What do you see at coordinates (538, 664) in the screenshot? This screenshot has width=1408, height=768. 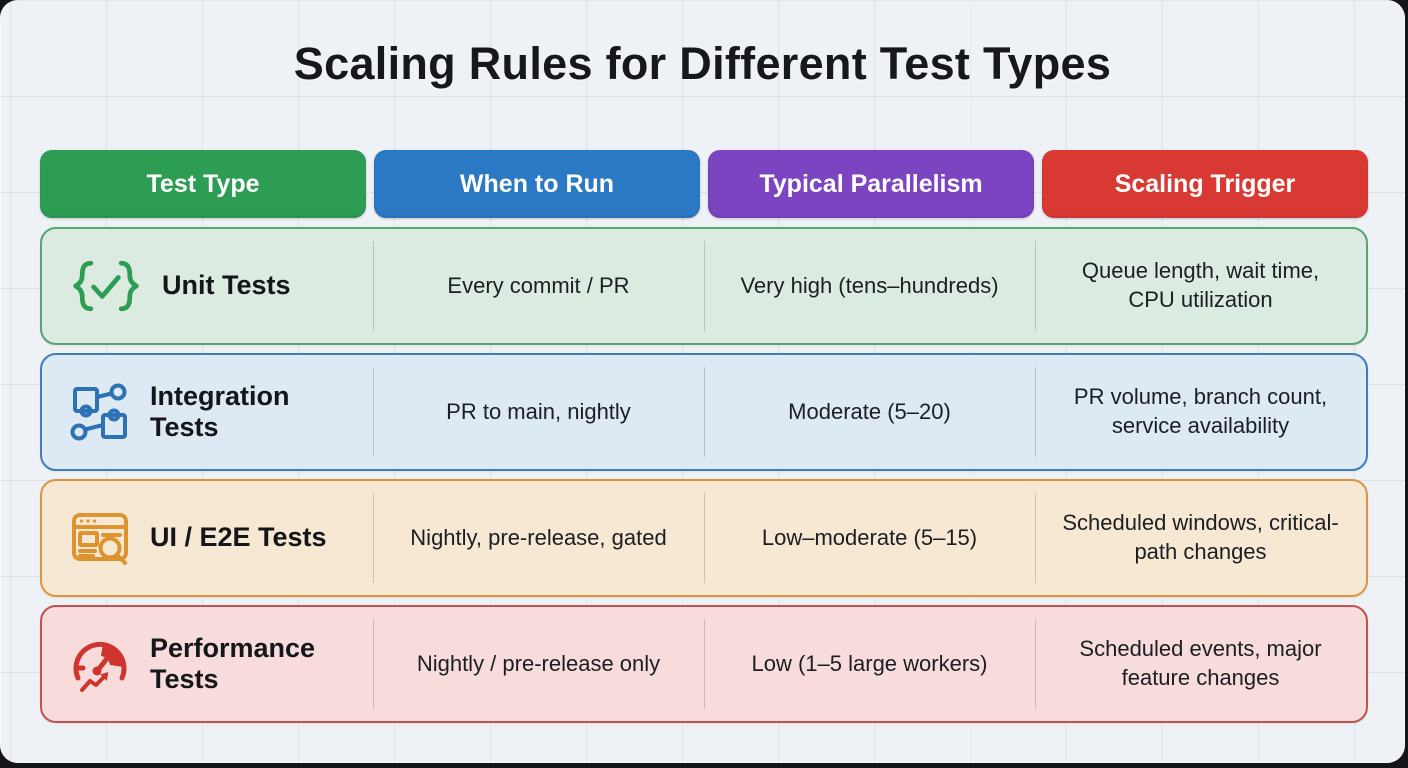 I see `cell-when-to-run: Nightly / pre-release only` at bounding box center [538, 664].